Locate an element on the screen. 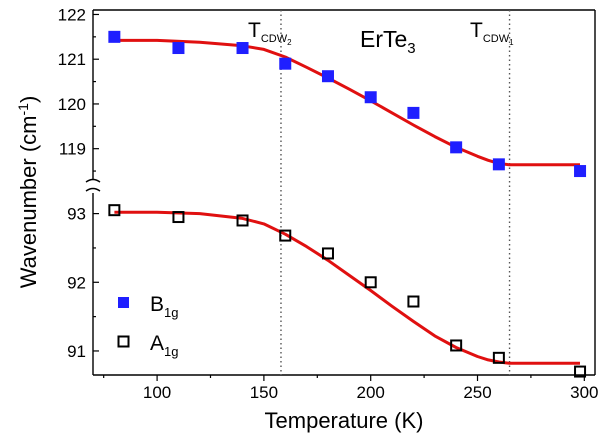 The height and width of the screenshot is (439, 603). x-tick-label: 300 is located at coordinates (584, 392).